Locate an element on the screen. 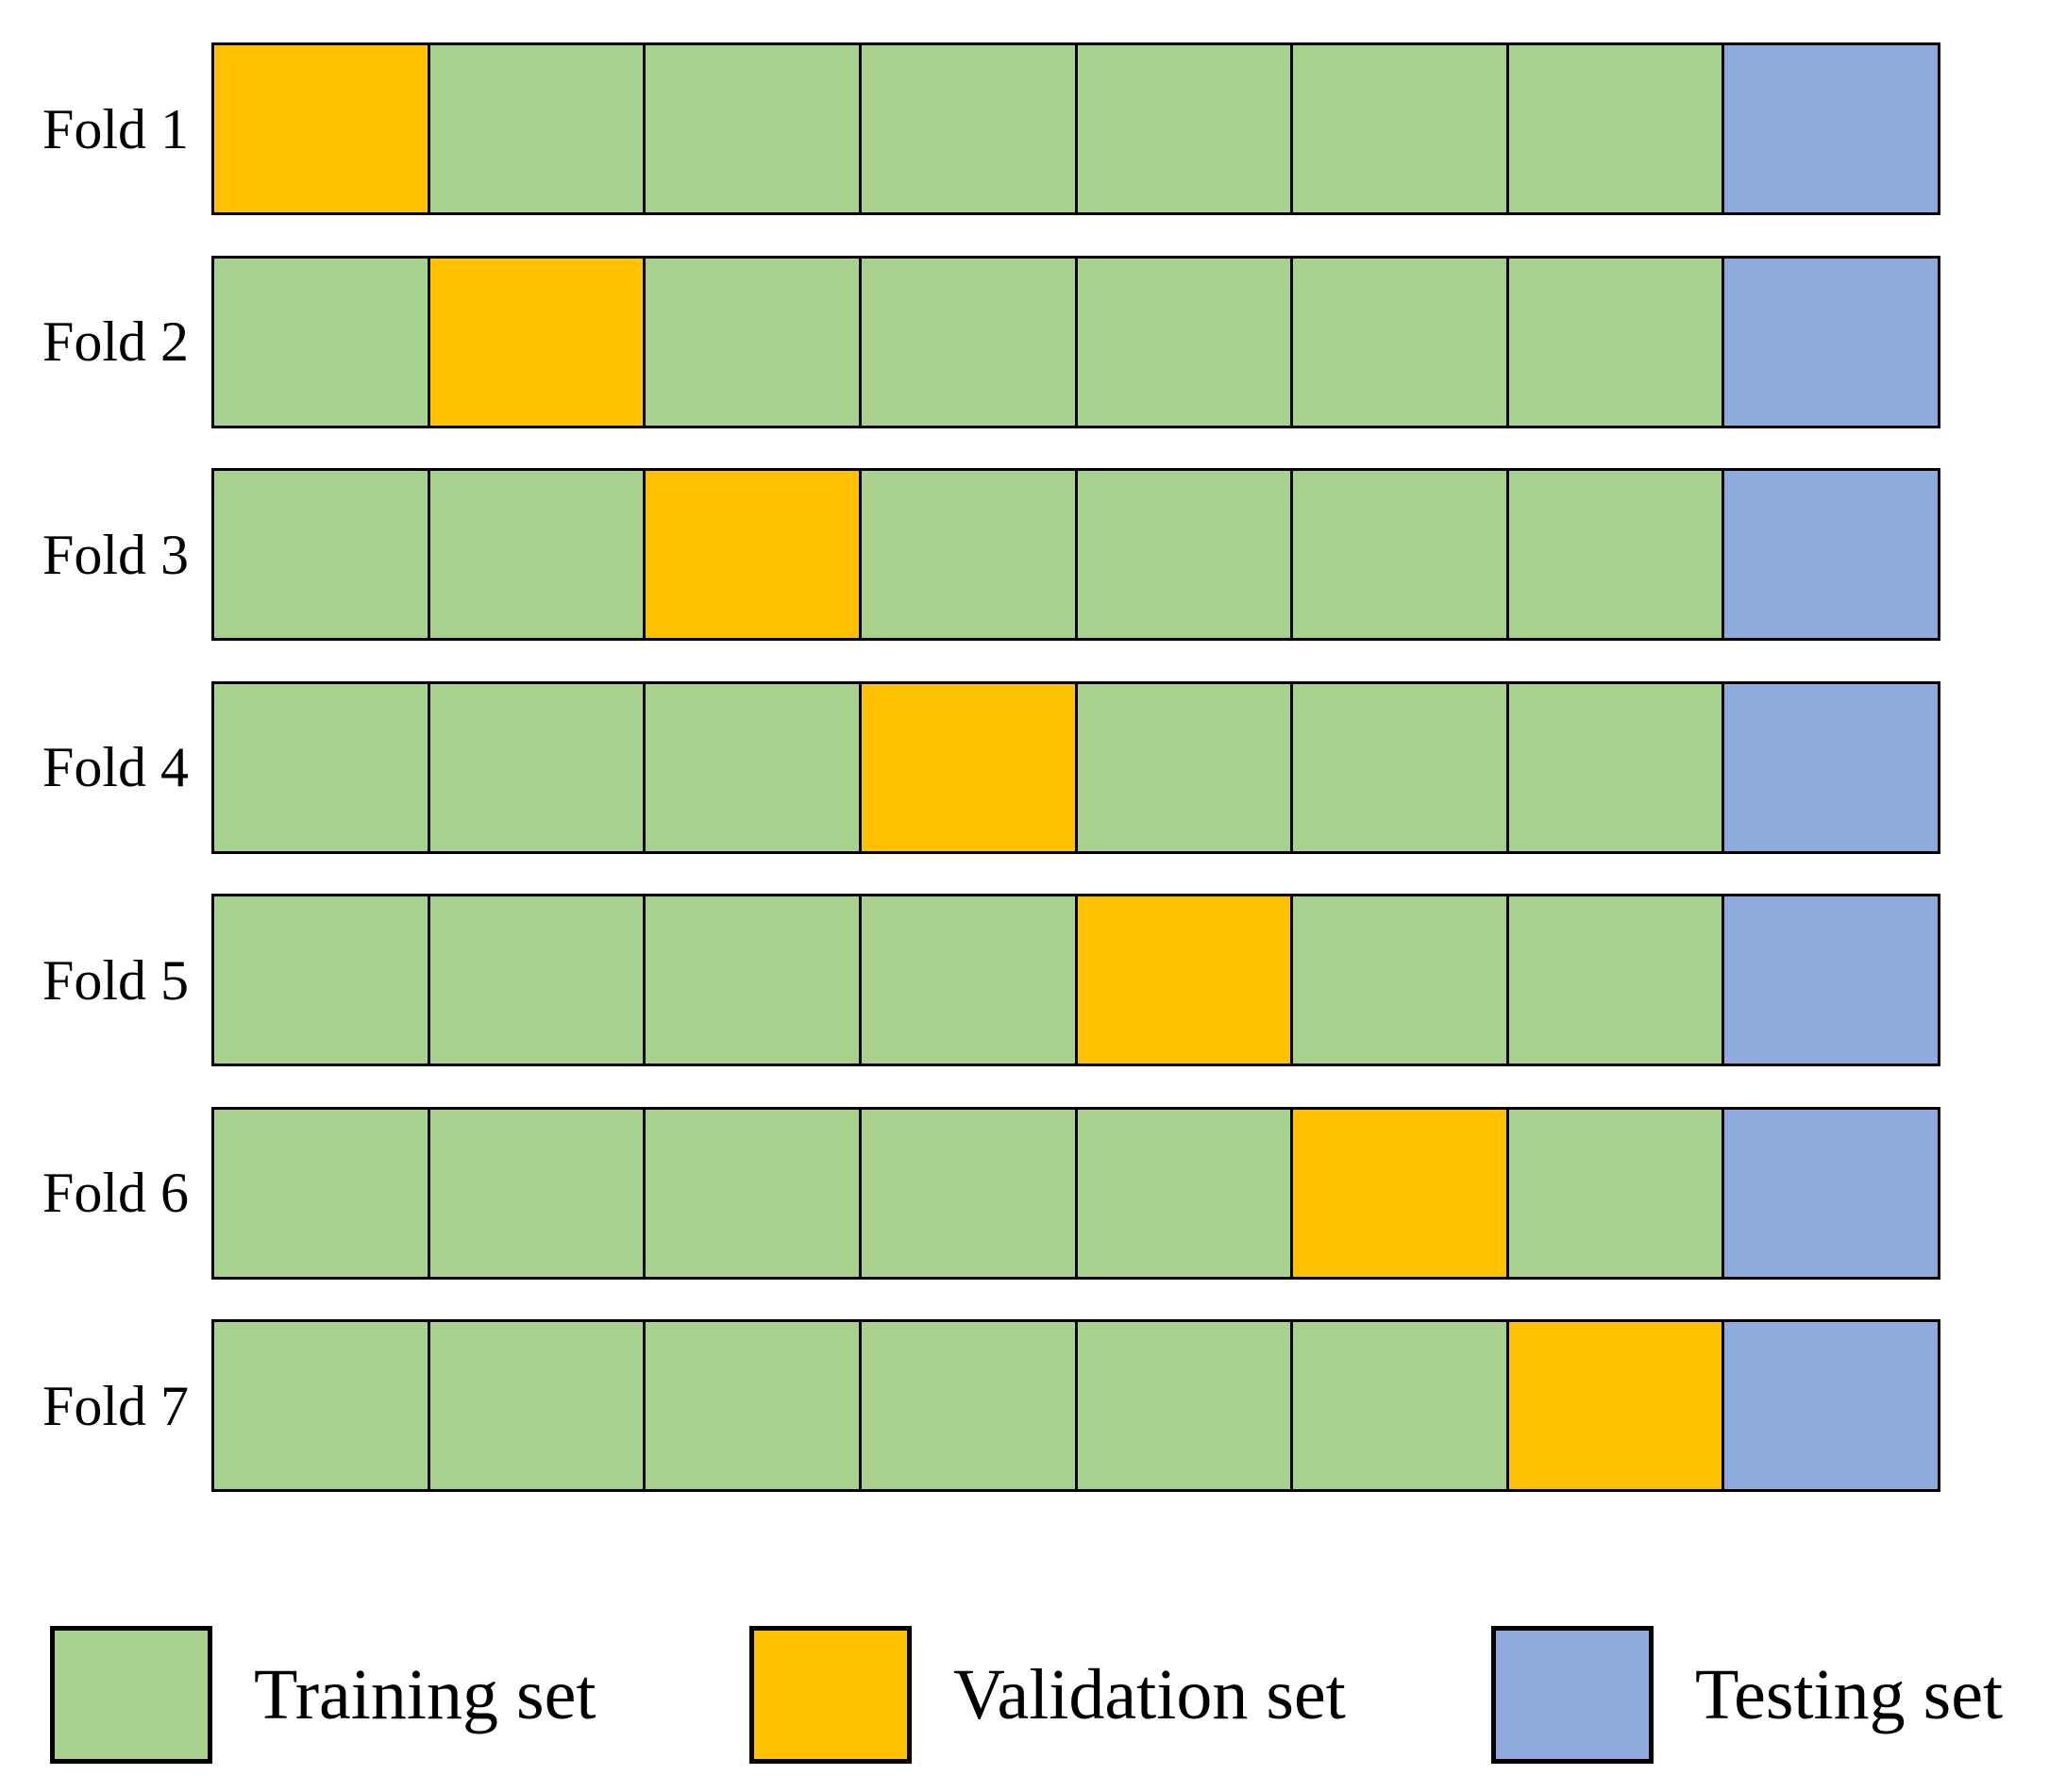 The width and height of the screenshot is (2049, 1792). fold-row-3: Fold 3 is located at coordinates (1024, 554).